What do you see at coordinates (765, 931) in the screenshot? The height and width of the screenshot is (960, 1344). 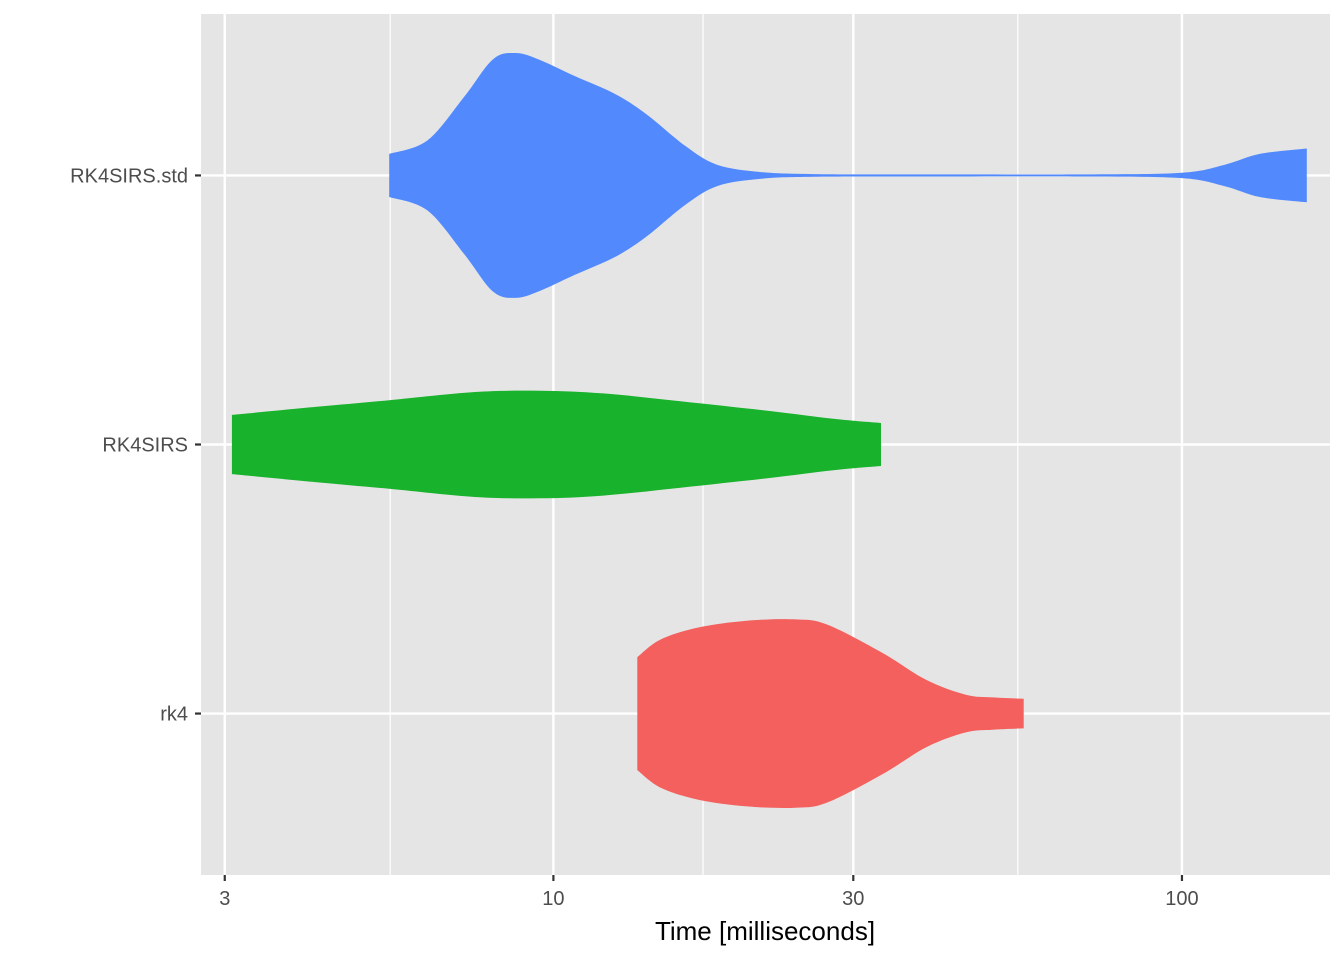 I see `x-axis-title: Time [milliseconds]` at bounding box center [765, 931].